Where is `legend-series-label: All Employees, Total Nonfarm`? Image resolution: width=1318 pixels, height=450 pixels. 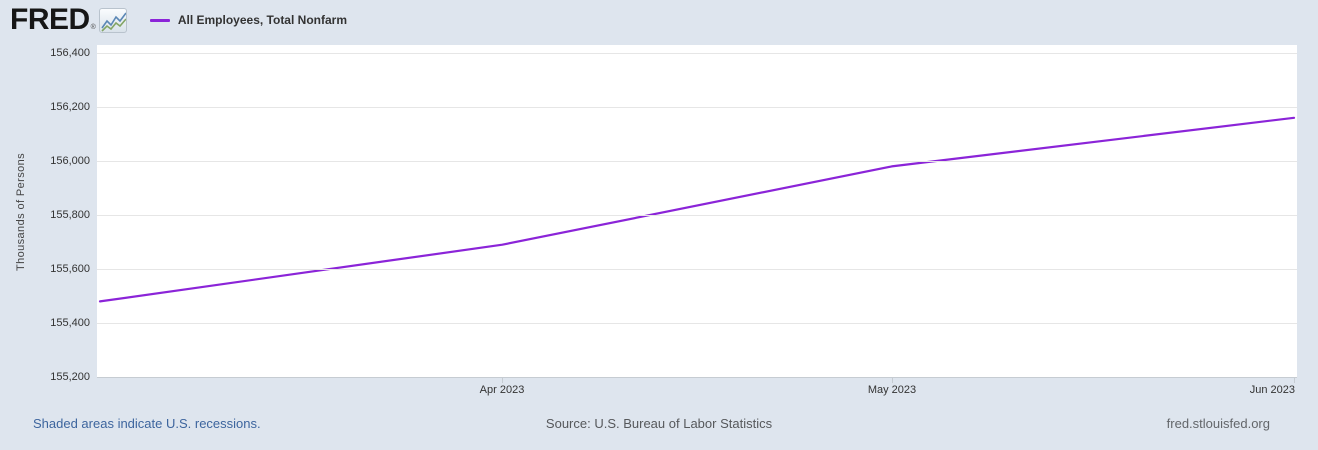 legend-series-label: All Employees, Total Nonfarm is located at coordinates (262, 20).